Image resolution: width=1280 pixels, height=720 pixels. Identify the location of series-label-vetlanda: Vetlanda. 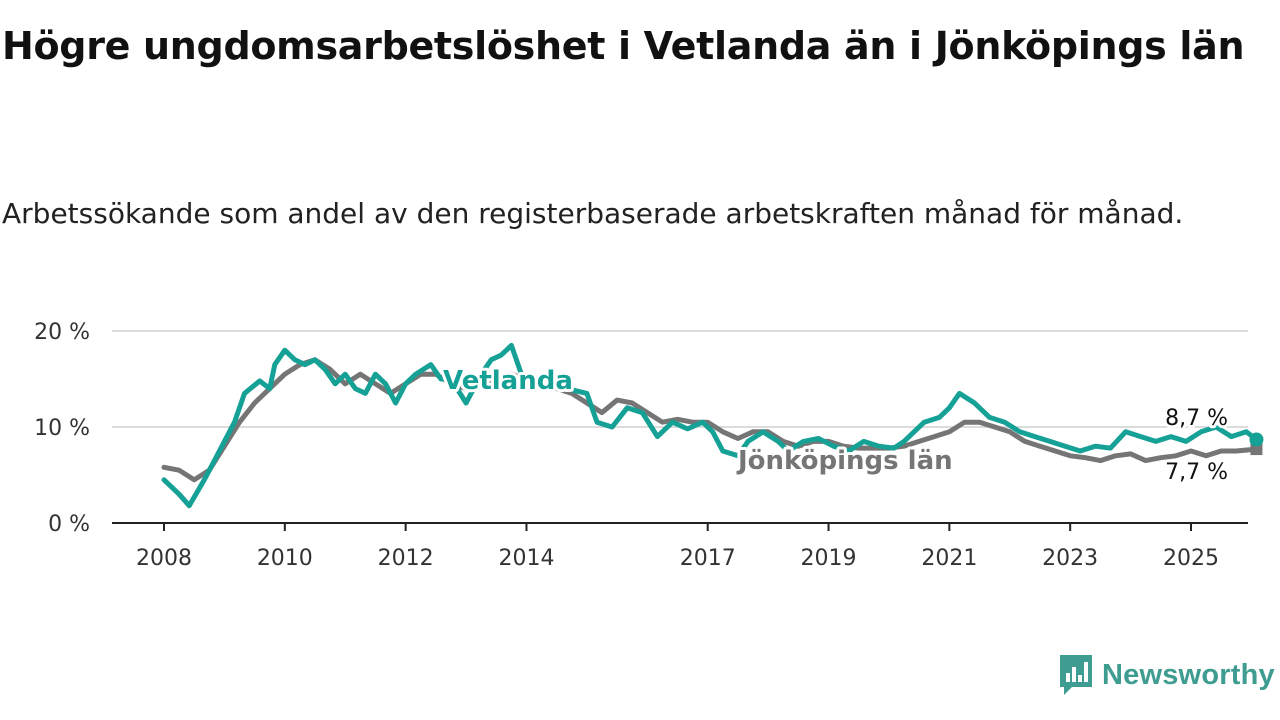
(508, 381).